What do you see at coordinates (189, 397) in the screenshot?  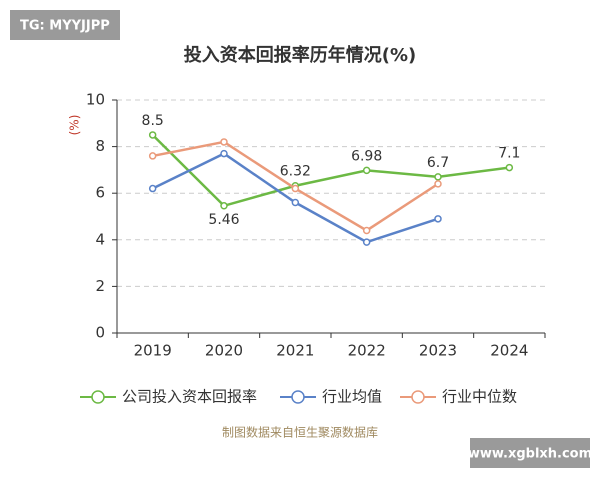 I see `legend-label: 公司投入资本回报率` at bounding box center [189, 397].